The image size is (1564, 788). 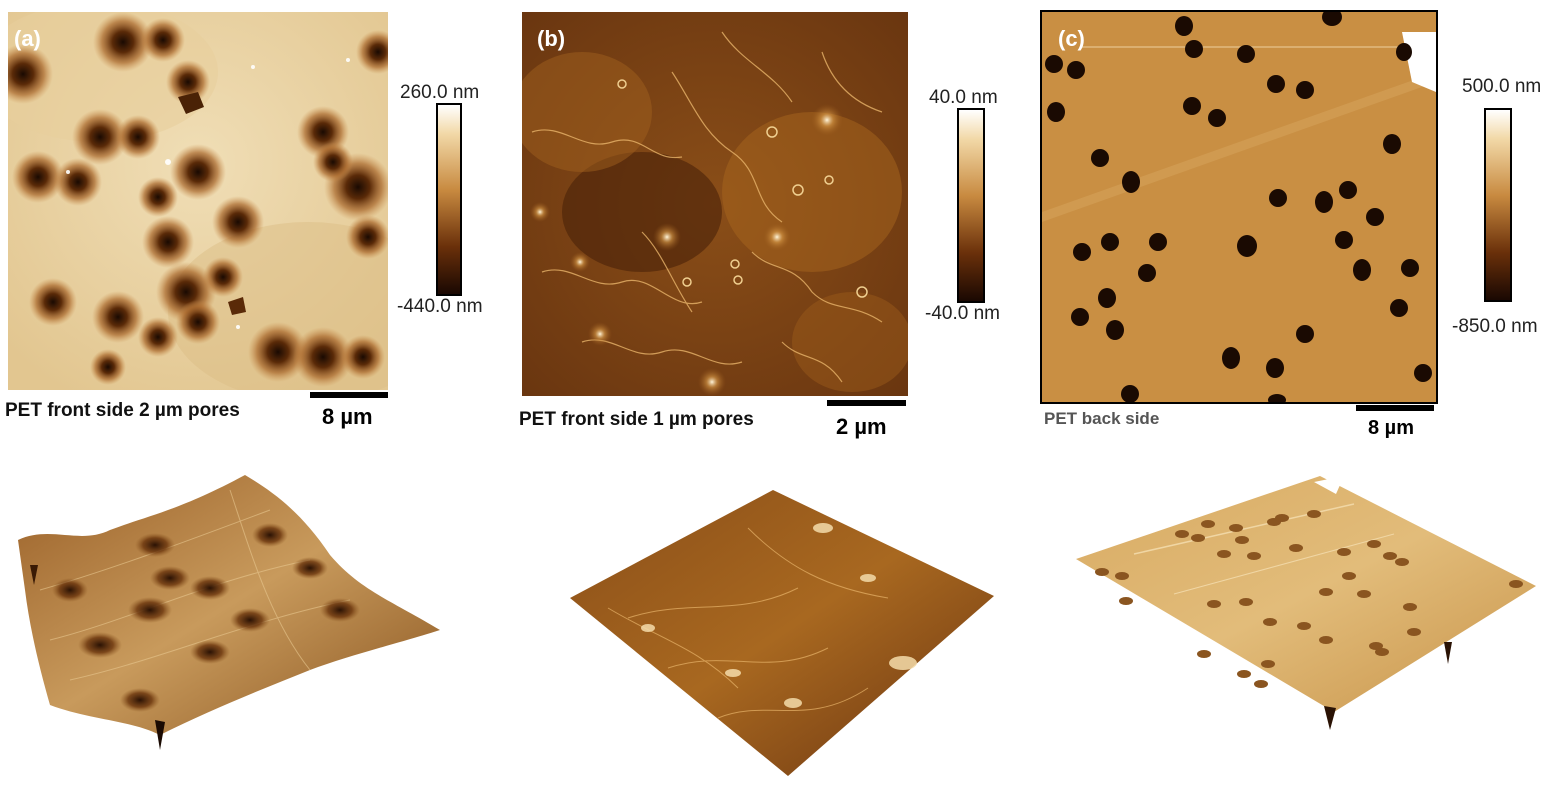 I want to click on panel-label-b: (b), so click(x=551, y=38).